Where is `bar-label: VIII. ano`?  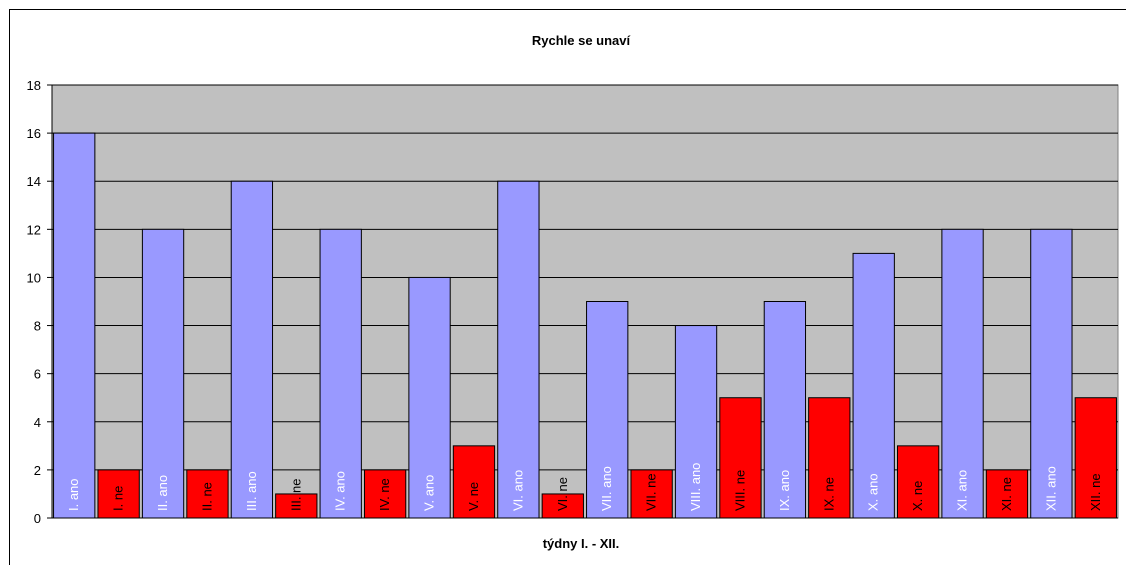 bar-label: VIII. ano is located at coordinates (695, 487).